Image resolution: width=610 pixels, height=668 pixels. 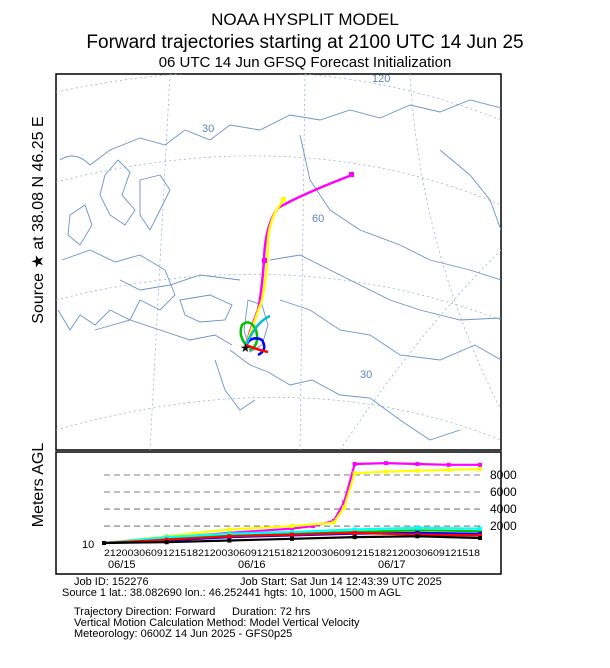 I want to click on map-markers: ★, so click(x=297, y=263).